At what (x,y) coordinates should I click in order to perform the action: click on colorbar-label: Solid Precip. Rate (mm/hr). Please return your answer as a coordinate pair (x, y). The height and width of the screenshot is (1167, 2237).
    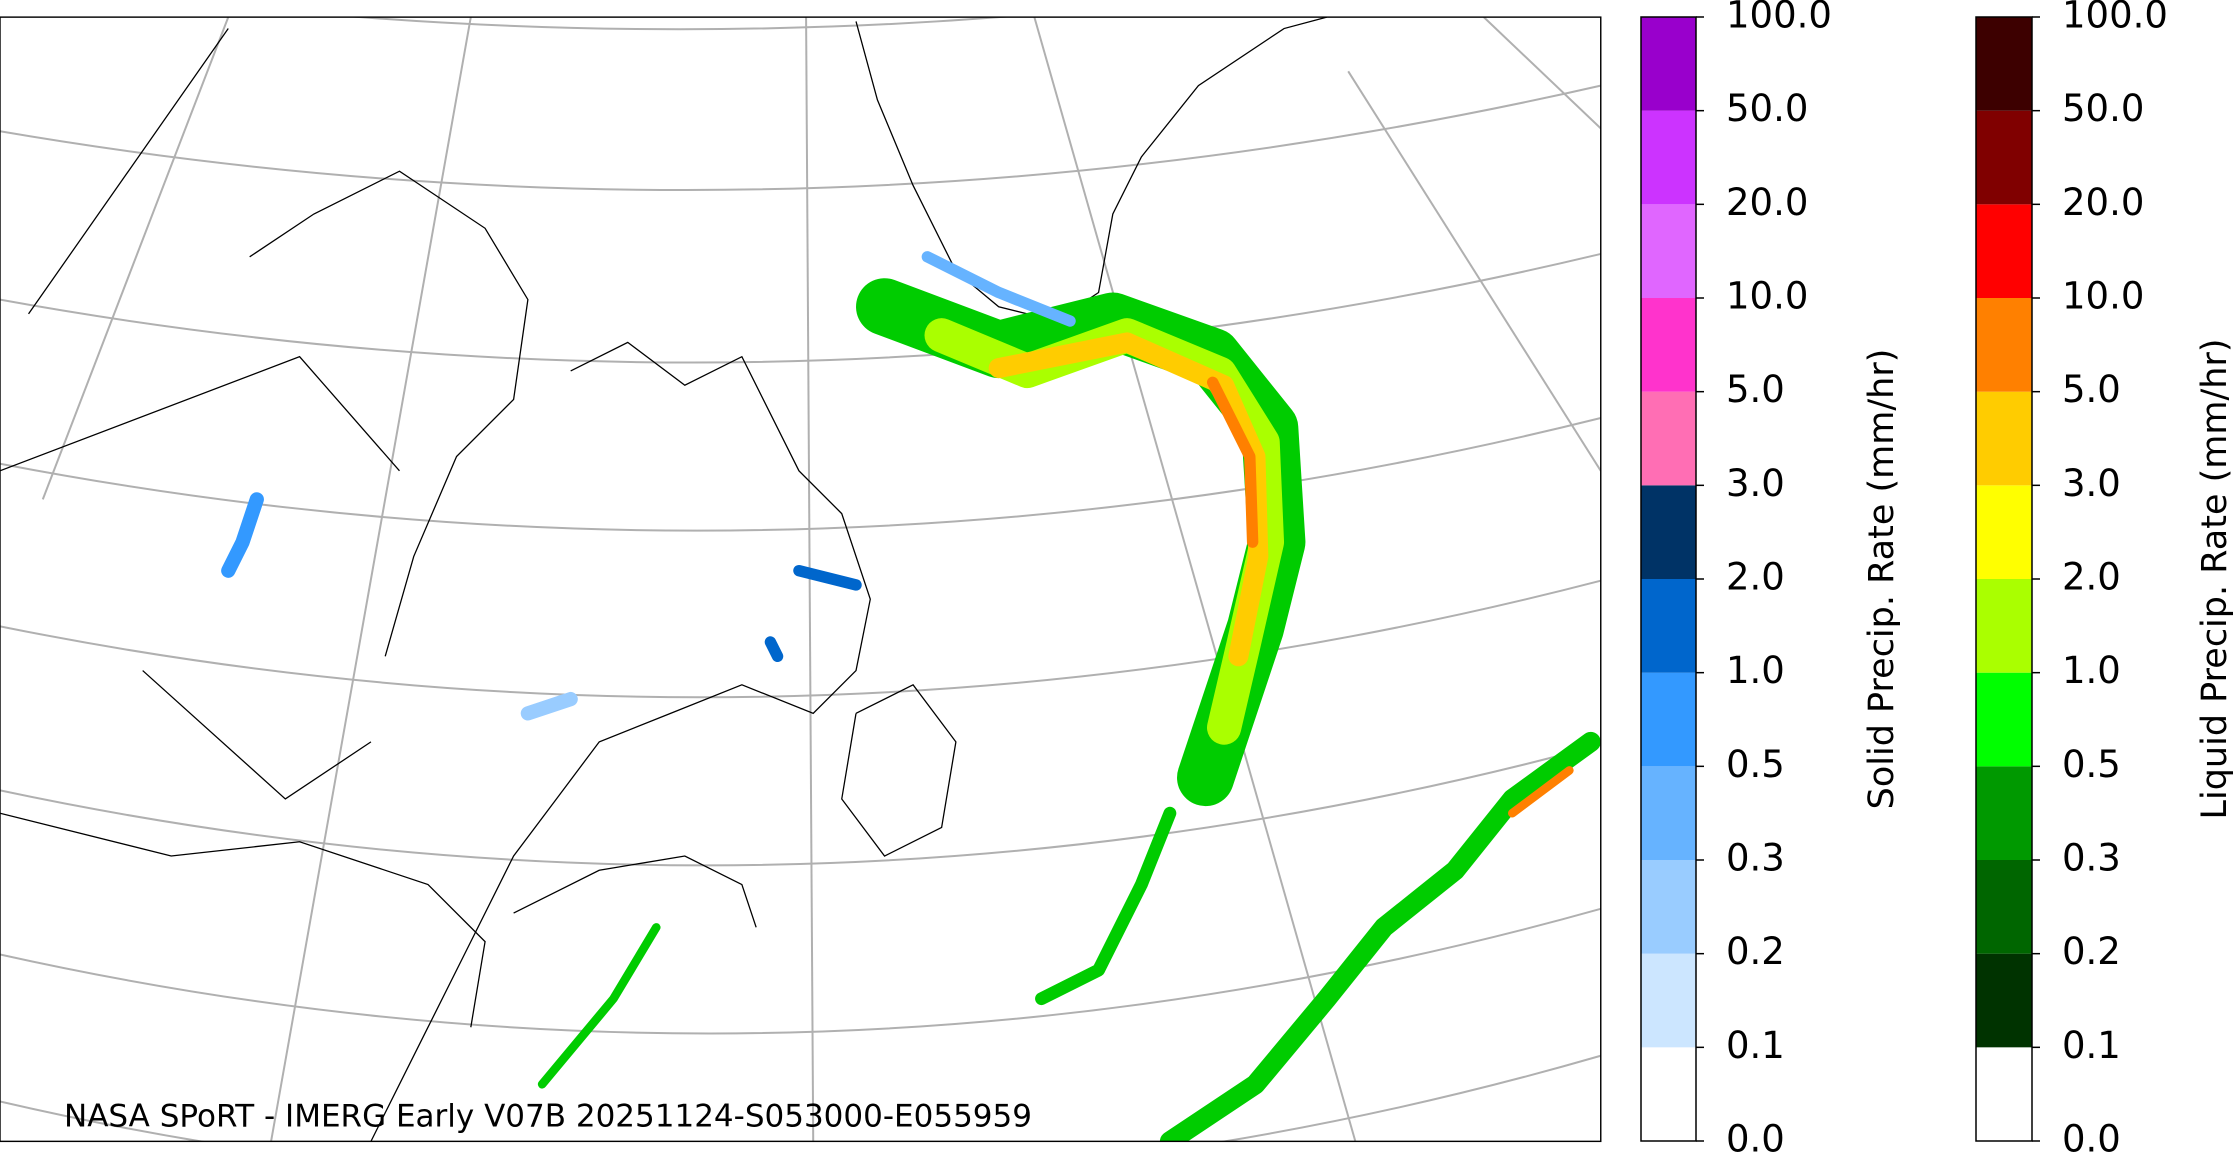
    Looking at the image, I should click on (1882, 579).